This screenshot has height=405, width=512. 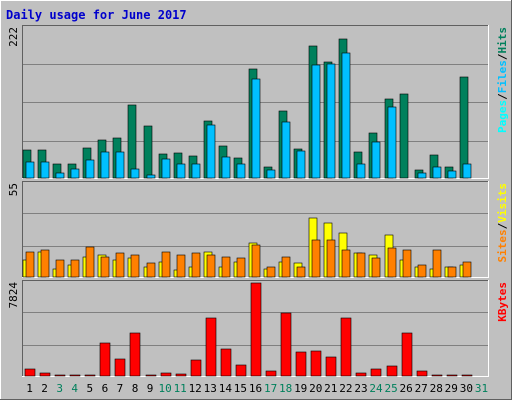 I want to click on day-label-30: 30, so click(x=466, y=388).